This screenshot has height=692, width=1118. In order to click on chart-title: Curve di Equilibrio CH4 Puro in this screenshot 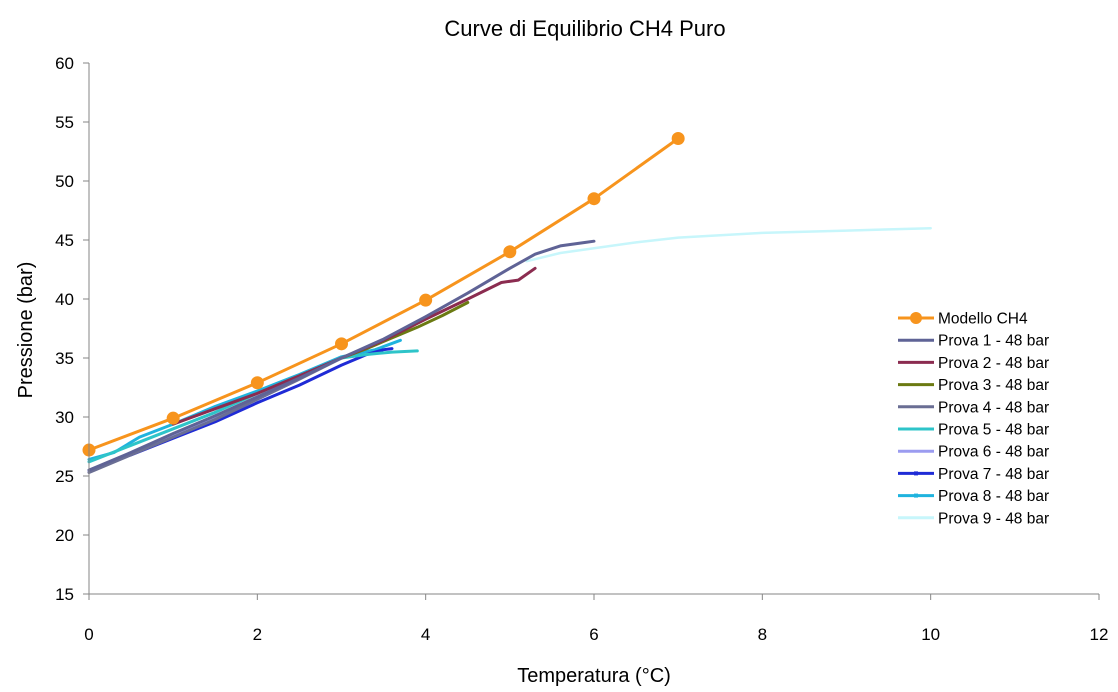, I will do `click(584, 28)`.